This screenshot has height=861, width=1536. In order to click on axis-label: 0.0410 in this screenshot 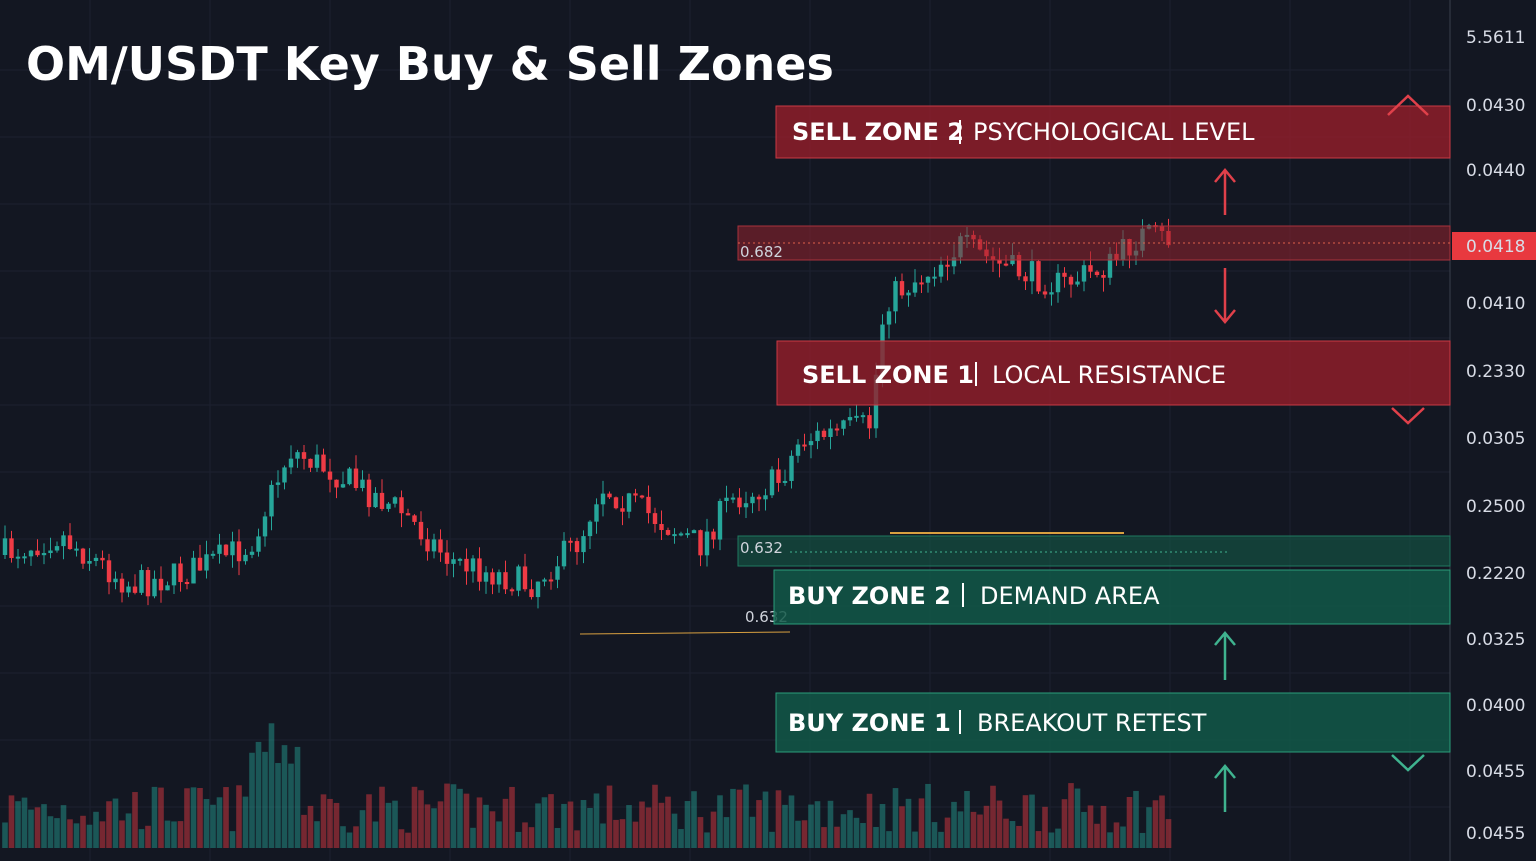, I will do `click(1495, 304)`.